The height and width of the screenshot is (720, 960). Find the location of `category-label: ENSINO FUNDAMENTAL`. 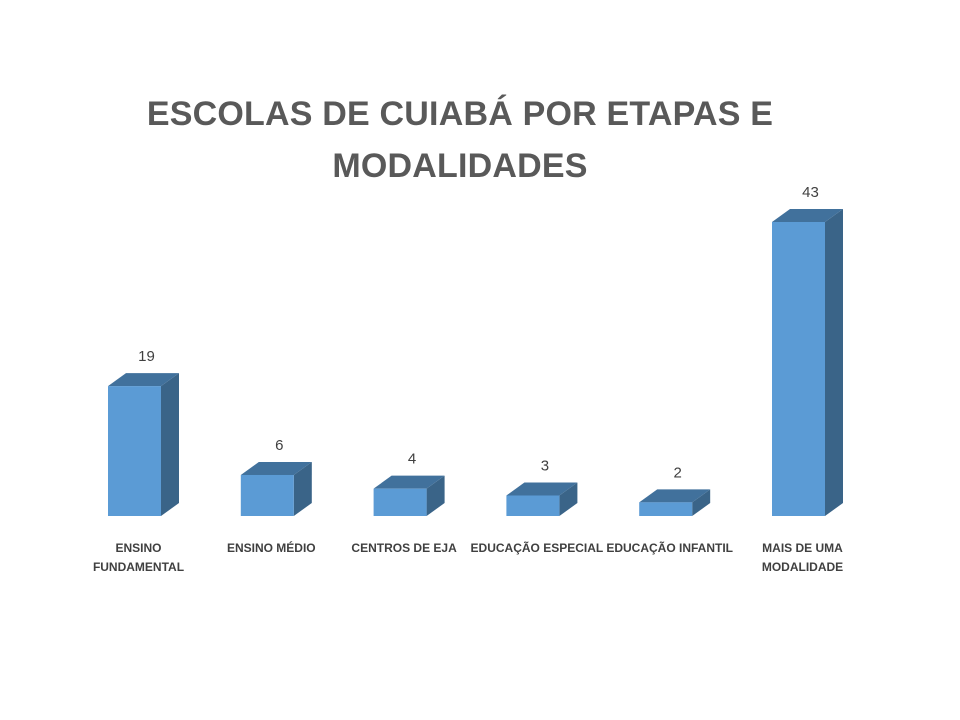

category-label: ENSINO FUNDAMENTAL is located at coordinates (138, 557).